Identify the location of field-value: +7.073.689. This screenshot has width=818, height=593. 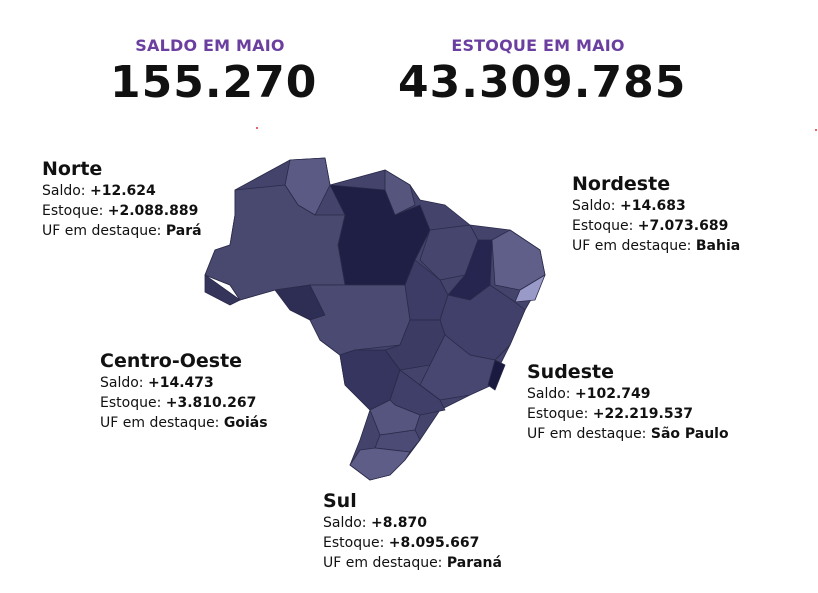
(683, 226).